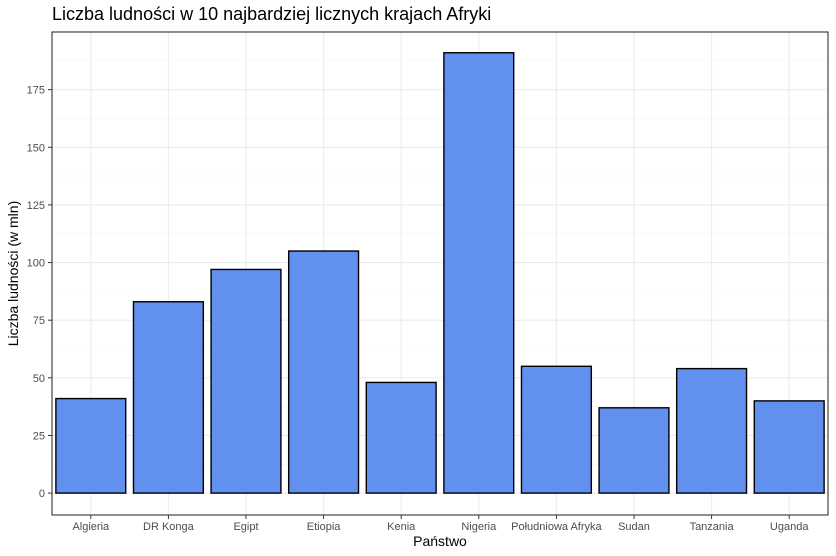 Image resolution: width=836 pixels, height=556 pixels. What do you see at coordinates (169, 527) in the screenshot?
I see `x-tick-label: DR Konga` at bounding box center [169, 527].